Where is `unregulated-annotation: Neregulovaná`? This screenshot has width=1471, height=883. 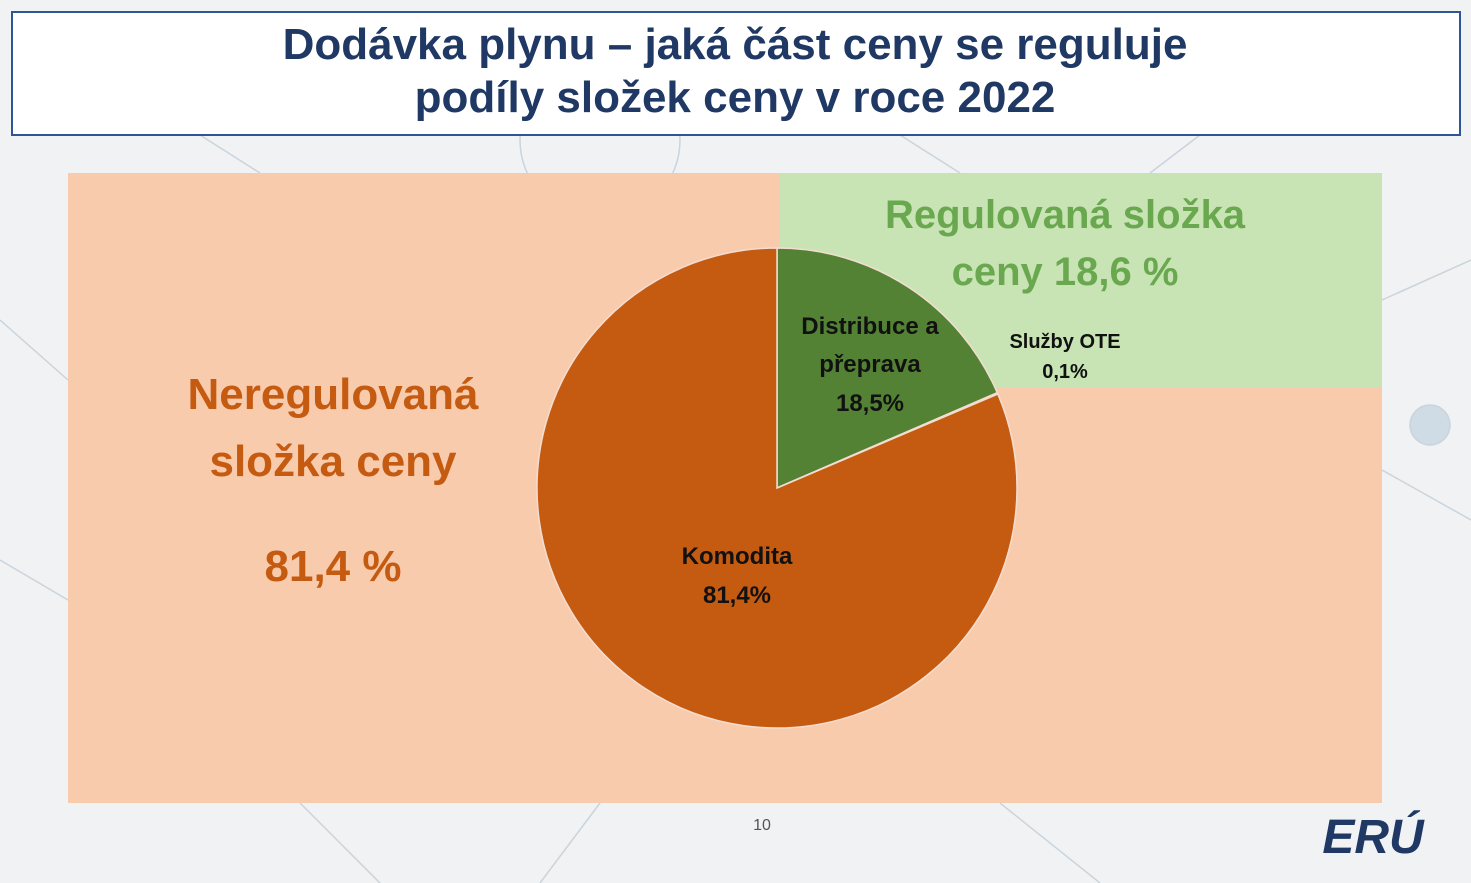 unregulated-annotation: Neregulovaná is located at coordinates (333, 394).